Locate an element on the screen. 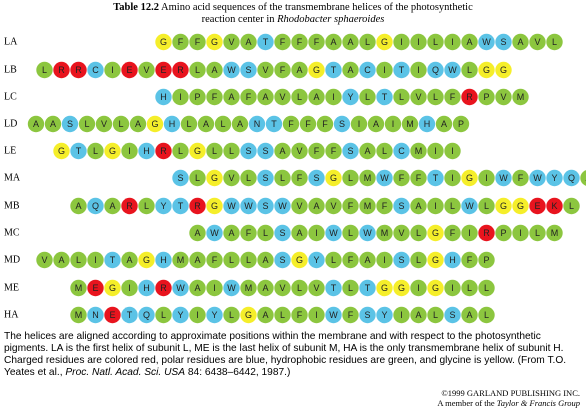  residue: C is located at coordinates (95, 70).